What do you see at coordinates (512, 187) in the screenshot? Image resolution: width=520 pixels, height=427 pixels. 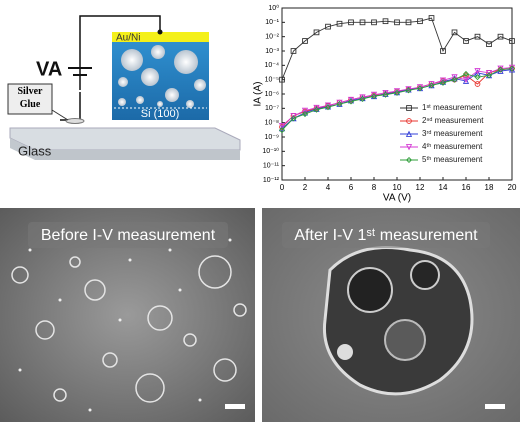 I see `x-tick-label: 20` at bounding box center [512, 187].